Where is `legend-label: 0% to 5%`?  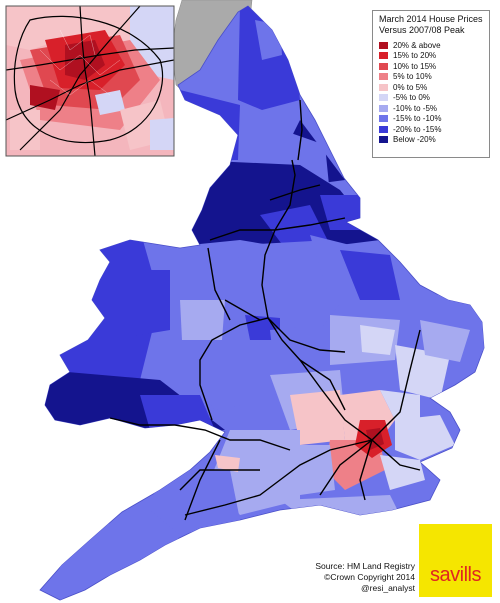 legend-label: 0% to 5% is located at coordinates (410, 87).